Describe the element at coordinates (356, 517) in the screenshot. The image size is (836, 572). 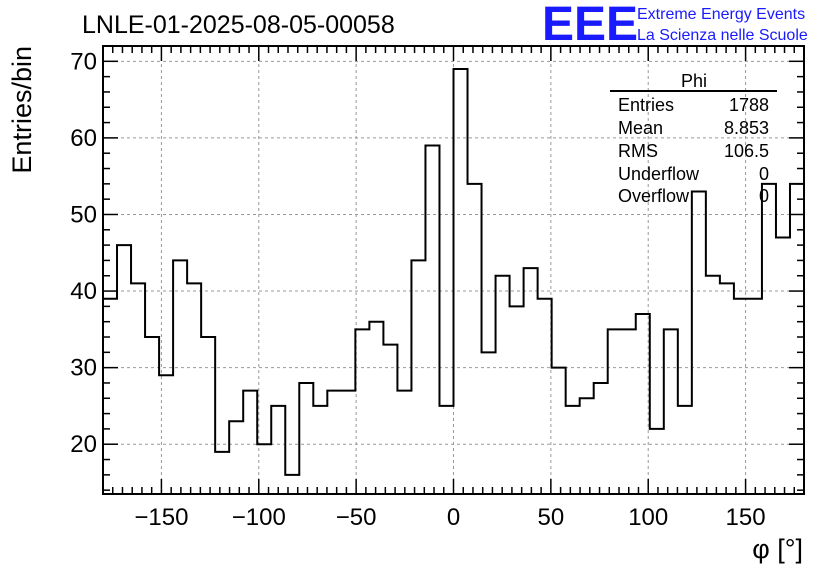
I see `x-tick-label: −50` at that location.